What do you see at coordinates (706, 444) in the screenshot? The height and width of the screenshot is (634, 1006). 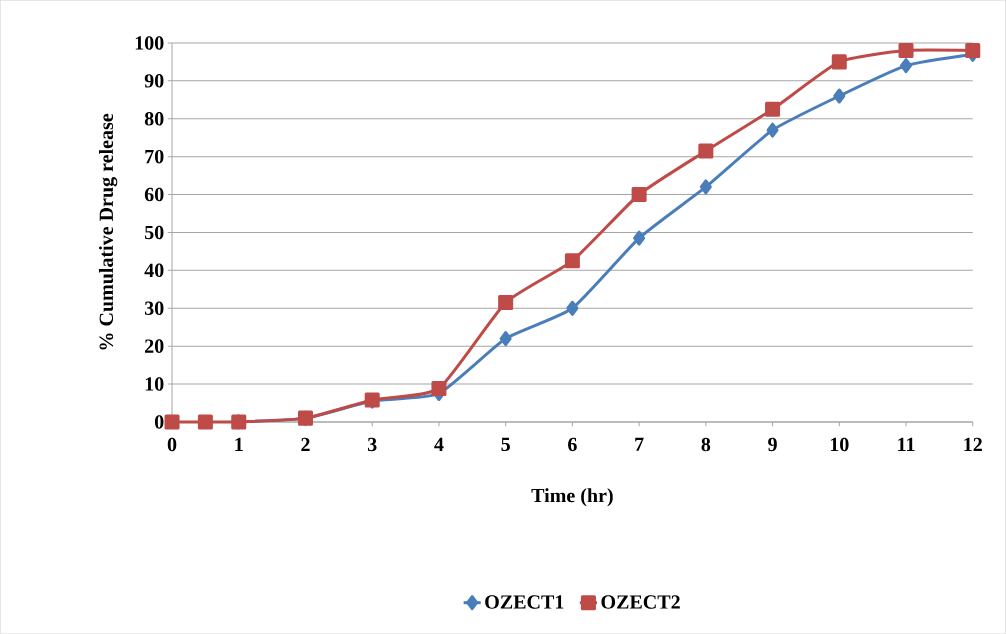 I see `x-tick-label: 8` at bounding box center [706, 444].